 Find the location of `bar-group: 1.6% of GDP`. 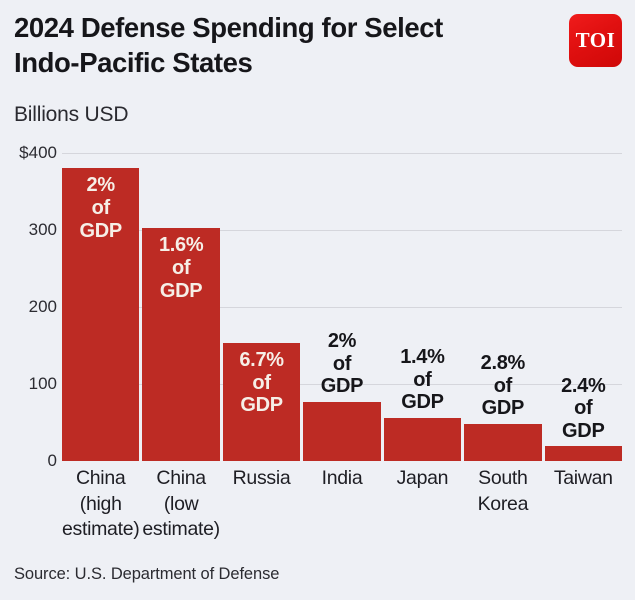

bar-group: 1.6% of GDP is located at coordinates (181, 300).